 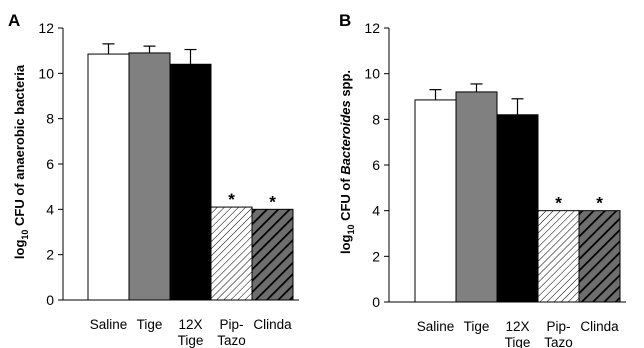 I want to click on y-axis-label: log10 CFU of anaerobic bacteria, so click(x=21, y=161).